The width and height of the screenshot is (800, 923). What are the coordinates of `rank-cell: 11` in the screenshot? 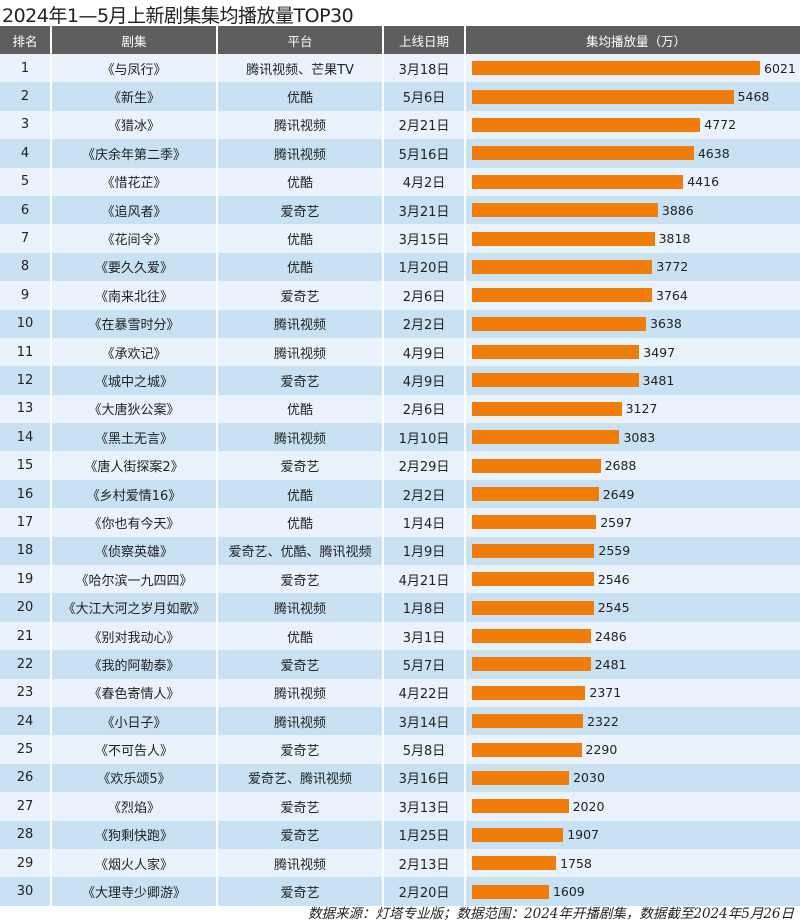 It's located at (26, 352).